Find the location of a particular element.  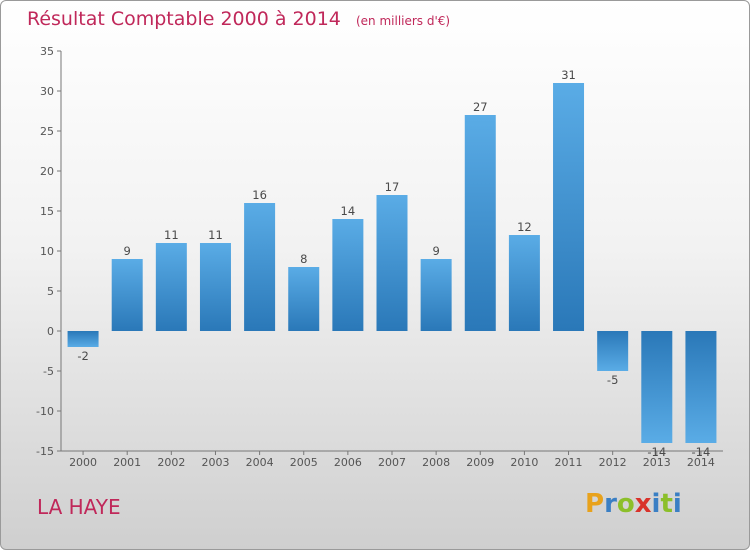

y-tick-label: 5 is located at coordinates (50, 291).